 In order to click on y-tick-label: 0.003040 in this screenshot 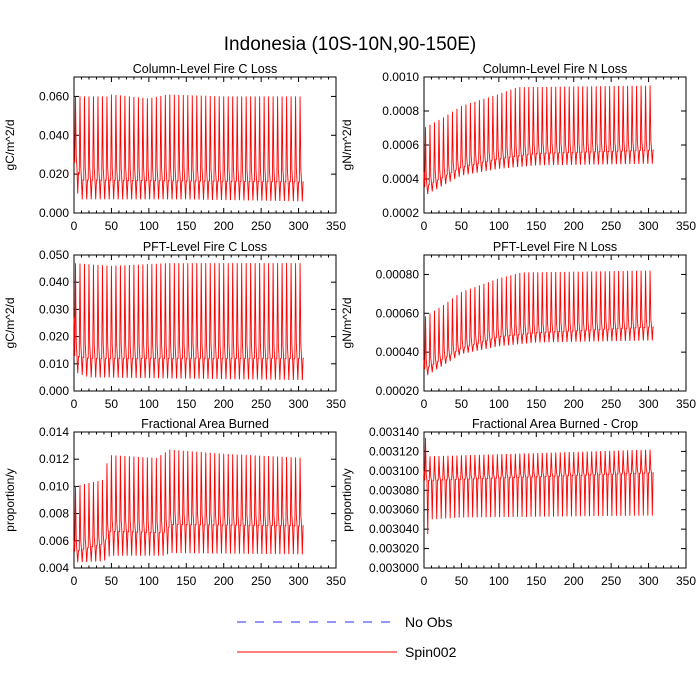, I will do `click(394, 529)`.